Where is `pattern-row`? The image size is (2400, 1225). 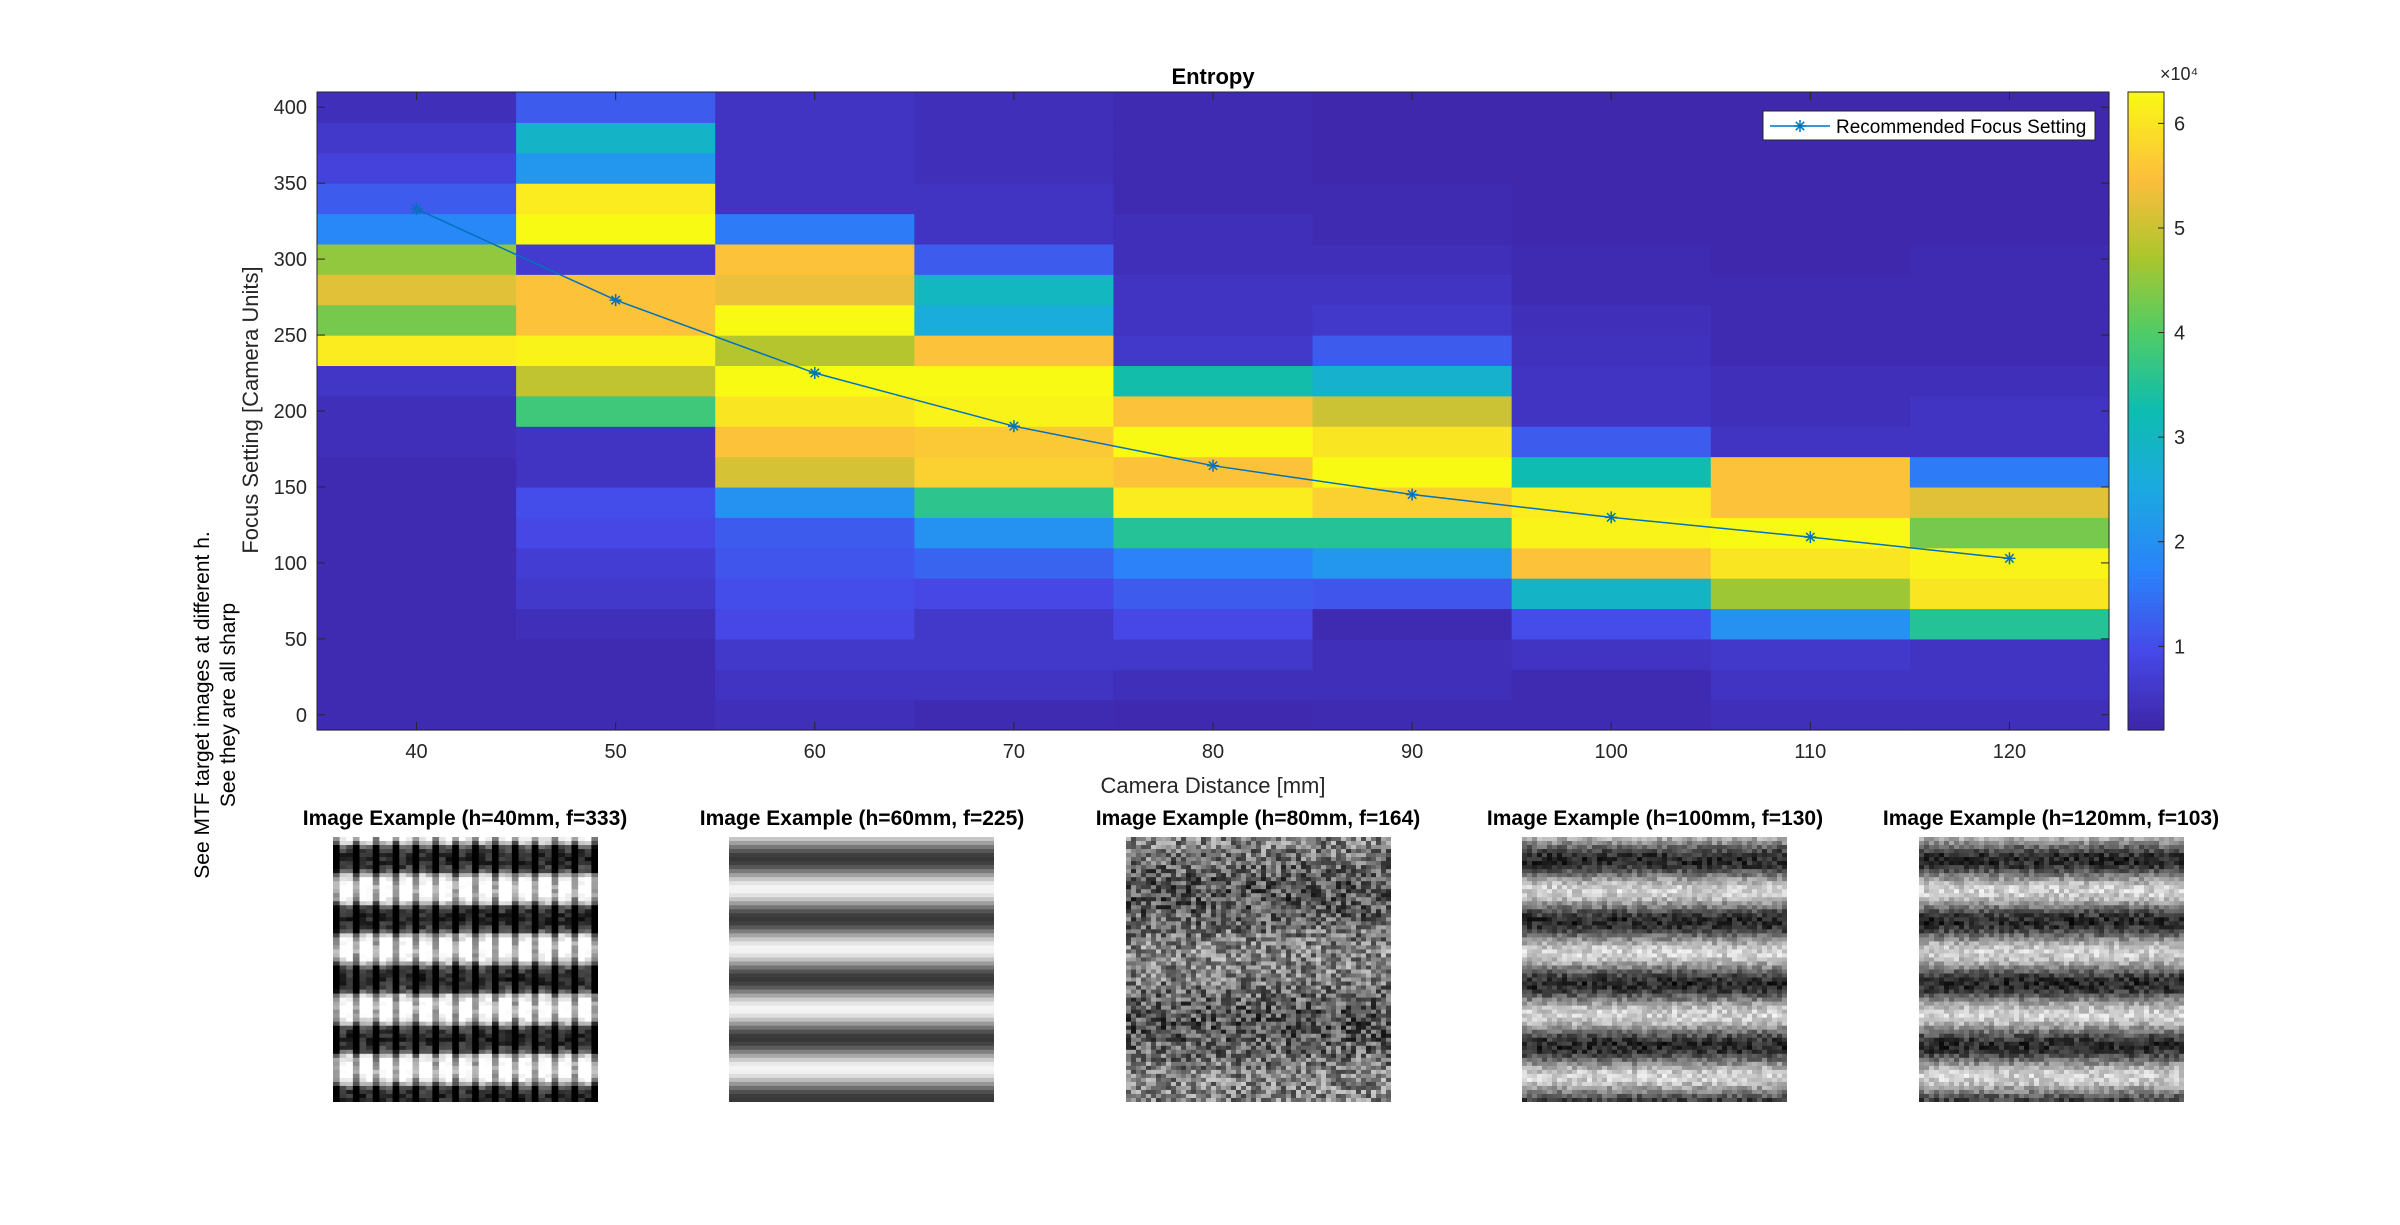
pattern-row is located at coordinates (861, 1080).